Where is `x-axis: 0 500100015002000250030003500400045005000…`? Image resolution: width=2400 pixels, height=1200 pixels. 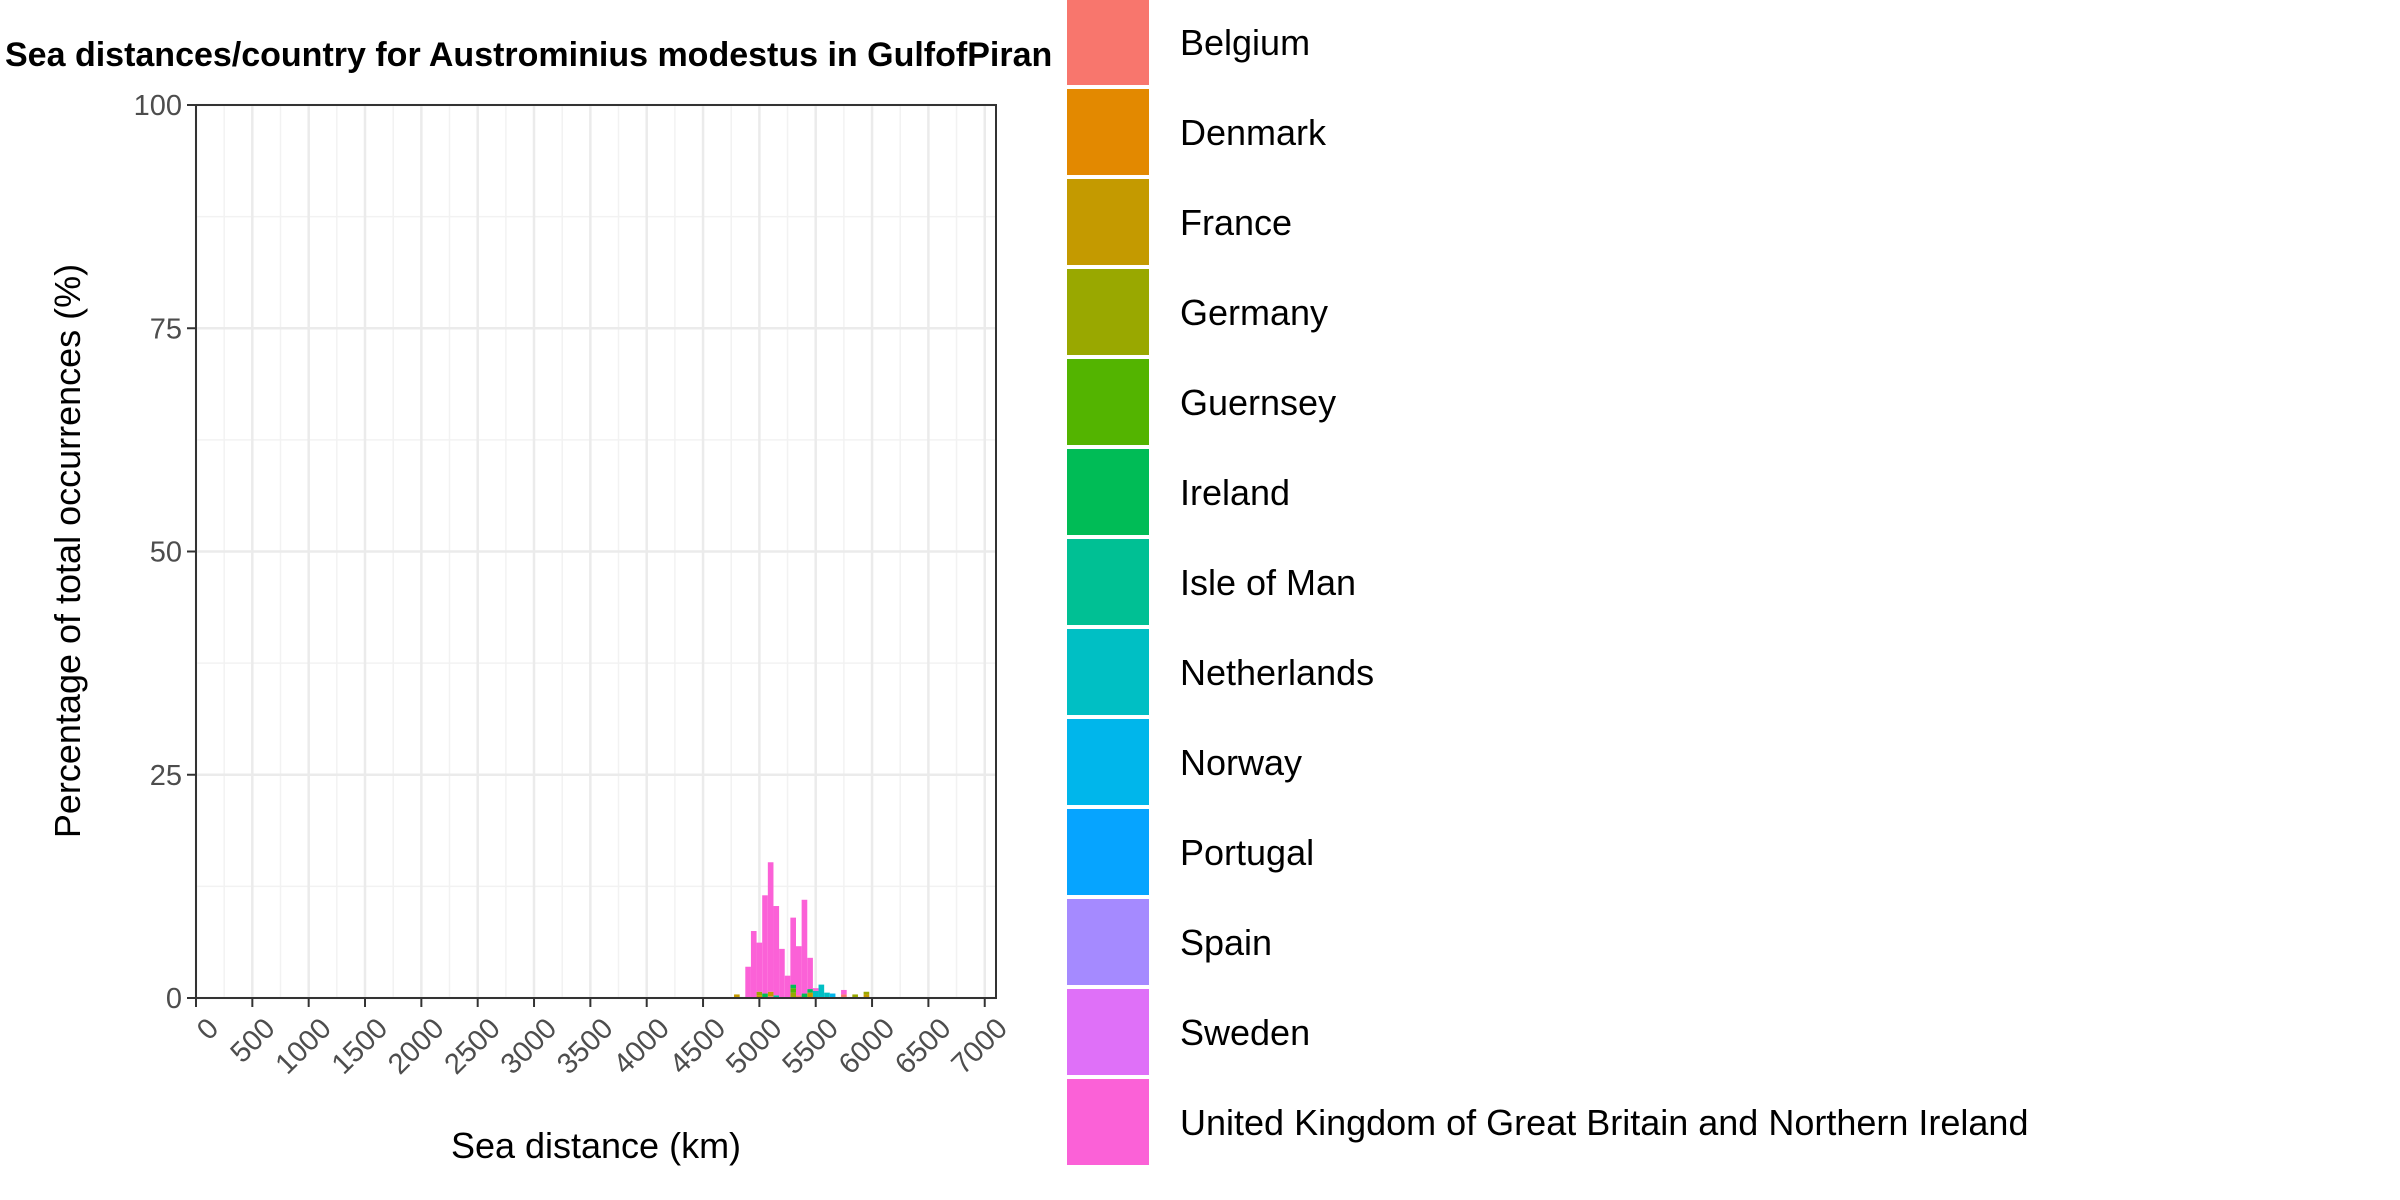
x-axis: 0 500100015002000250030003500400045005000… is located at coordinates (602, 1039).